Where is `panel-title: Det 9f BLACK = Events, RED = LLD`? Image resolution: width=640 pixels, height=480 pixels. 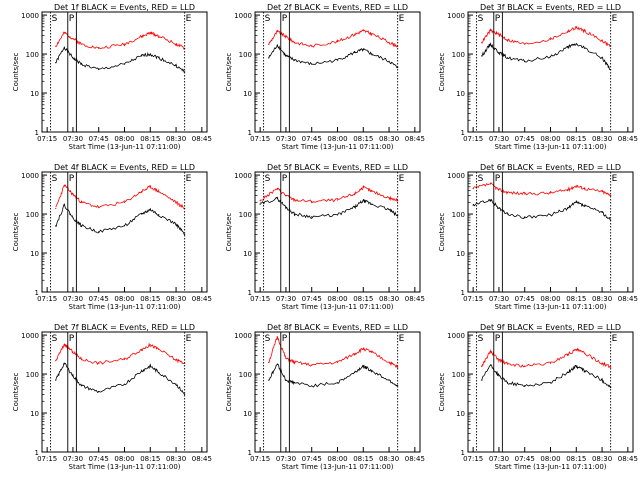 panel-title: Det 9f BLACK = Events, RED = LLD is located at coordinates (550, 327).